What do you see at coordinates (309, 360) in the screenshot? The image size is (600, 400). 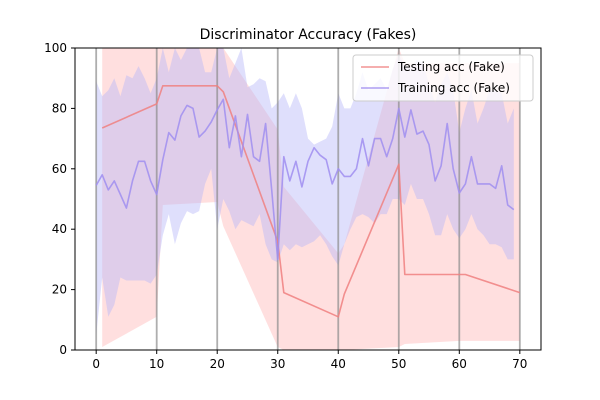 I see `x-axis-ticks: 0 10 20 30 40 50 60 70` at bounding box center [309, 360].